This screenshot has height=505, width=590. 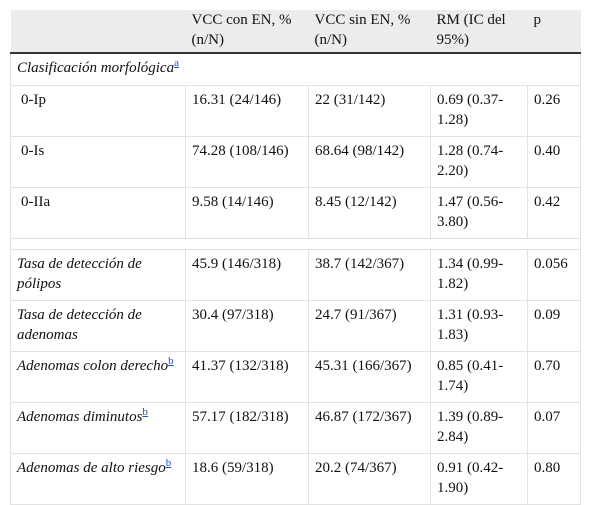 What do you see at coordinates (240, 417) in the screenshot?
I see `cell-value: 57.17 (182/318)` at bounding box center [240, 417].